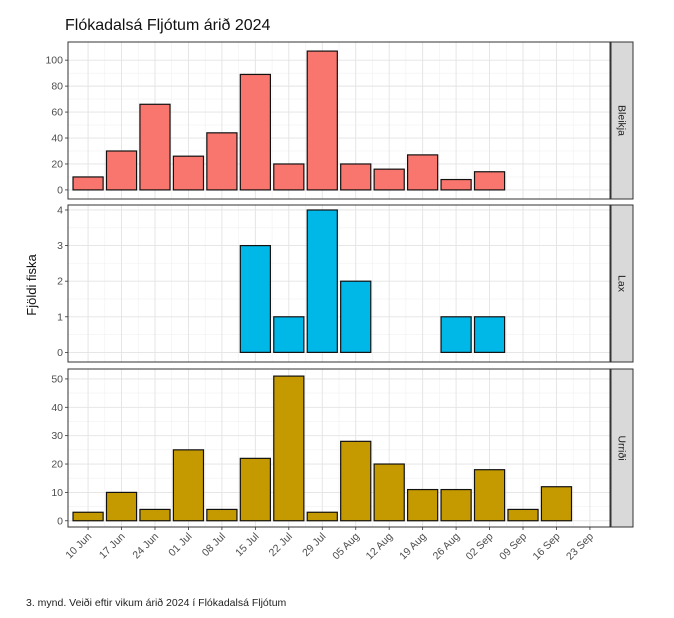 The width and height of the screenshot is (674, 618). Describe the element at coordinates (356, 481) in the screenshot. I see `bar-urriði-8` at that location.